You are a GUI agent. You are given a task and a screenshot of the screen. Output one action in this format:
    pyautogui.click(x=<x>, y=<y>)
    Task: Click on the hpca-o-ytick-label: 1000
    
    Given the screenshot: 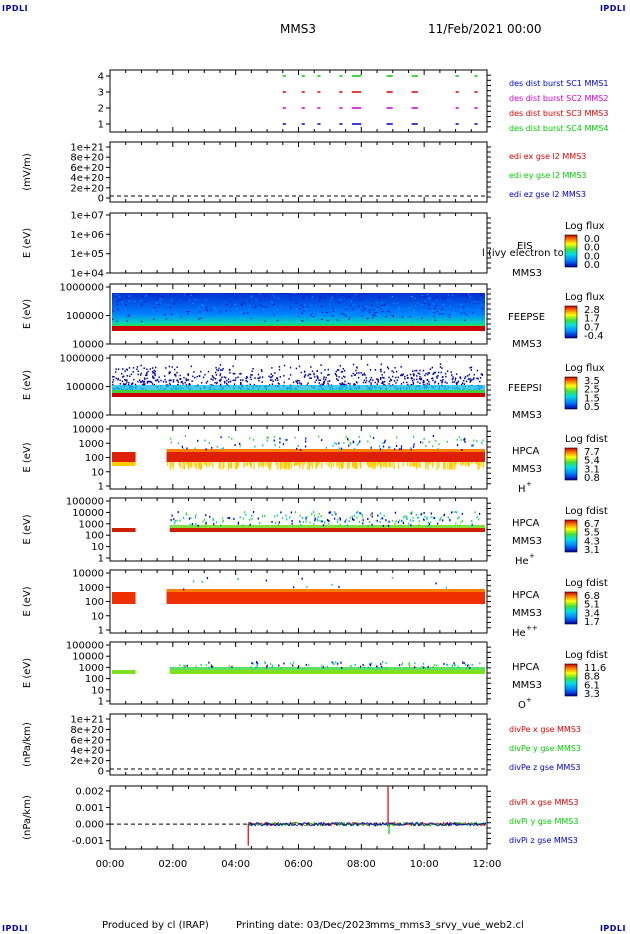 What is the action you would take?
    pyautogui.click(x=91, y=668)
    